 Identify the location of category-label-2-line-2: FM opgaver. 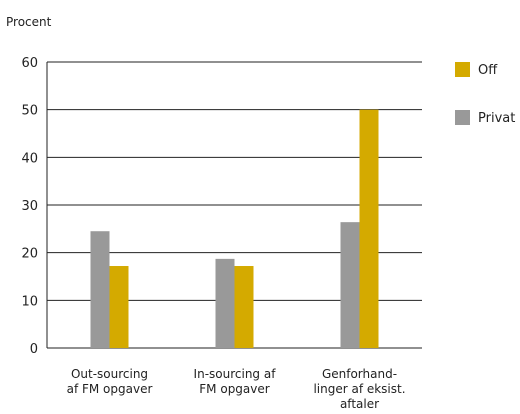
(234, 389).